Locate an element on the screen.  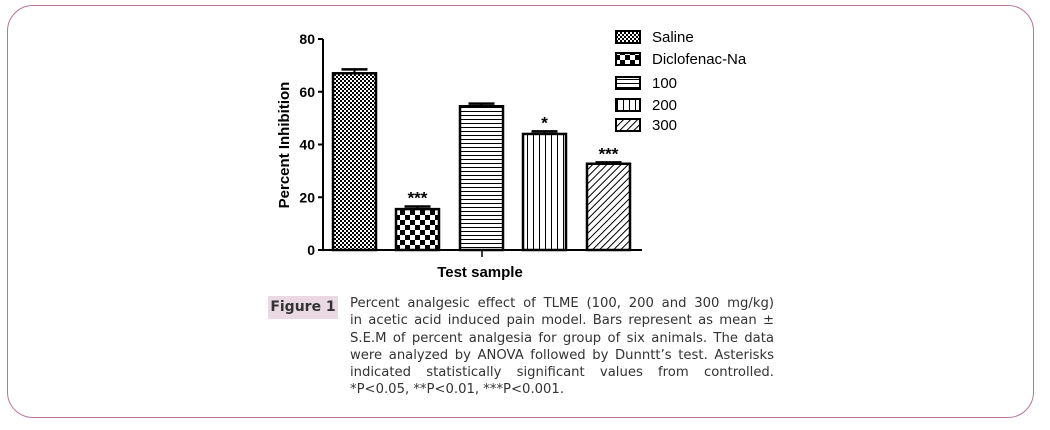
significance-marker: * is located at coordinates (544, 122).